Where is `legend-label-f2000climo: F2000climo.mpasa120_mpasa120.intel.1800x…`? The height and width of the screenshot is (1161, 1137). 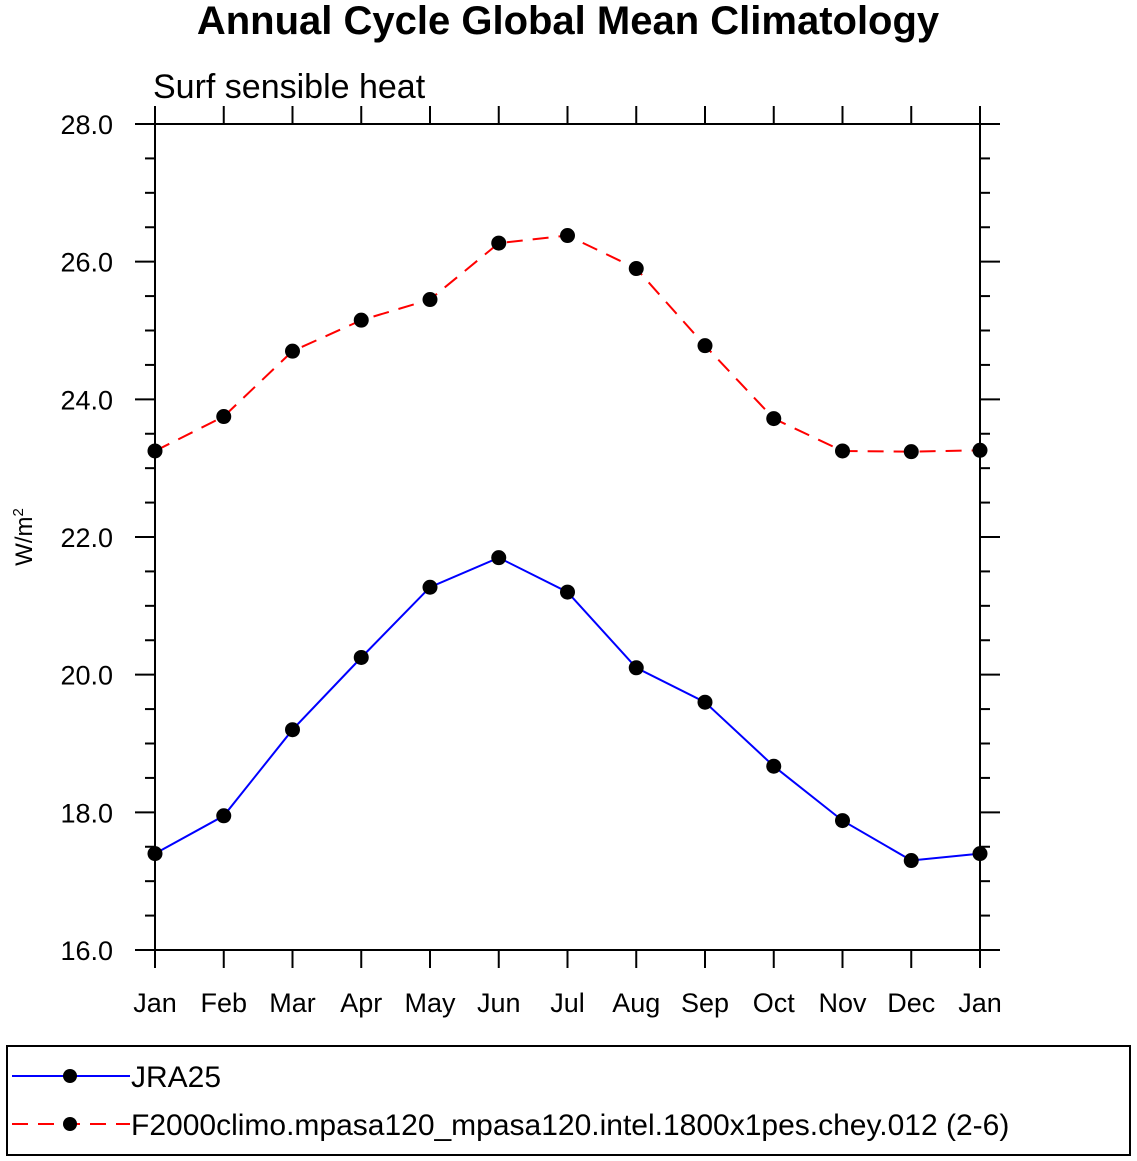
legend-label-f2000climo: F2000climo.mpasa120_mpasa120.intel.1800x… is located at coordinates (570, 1125).